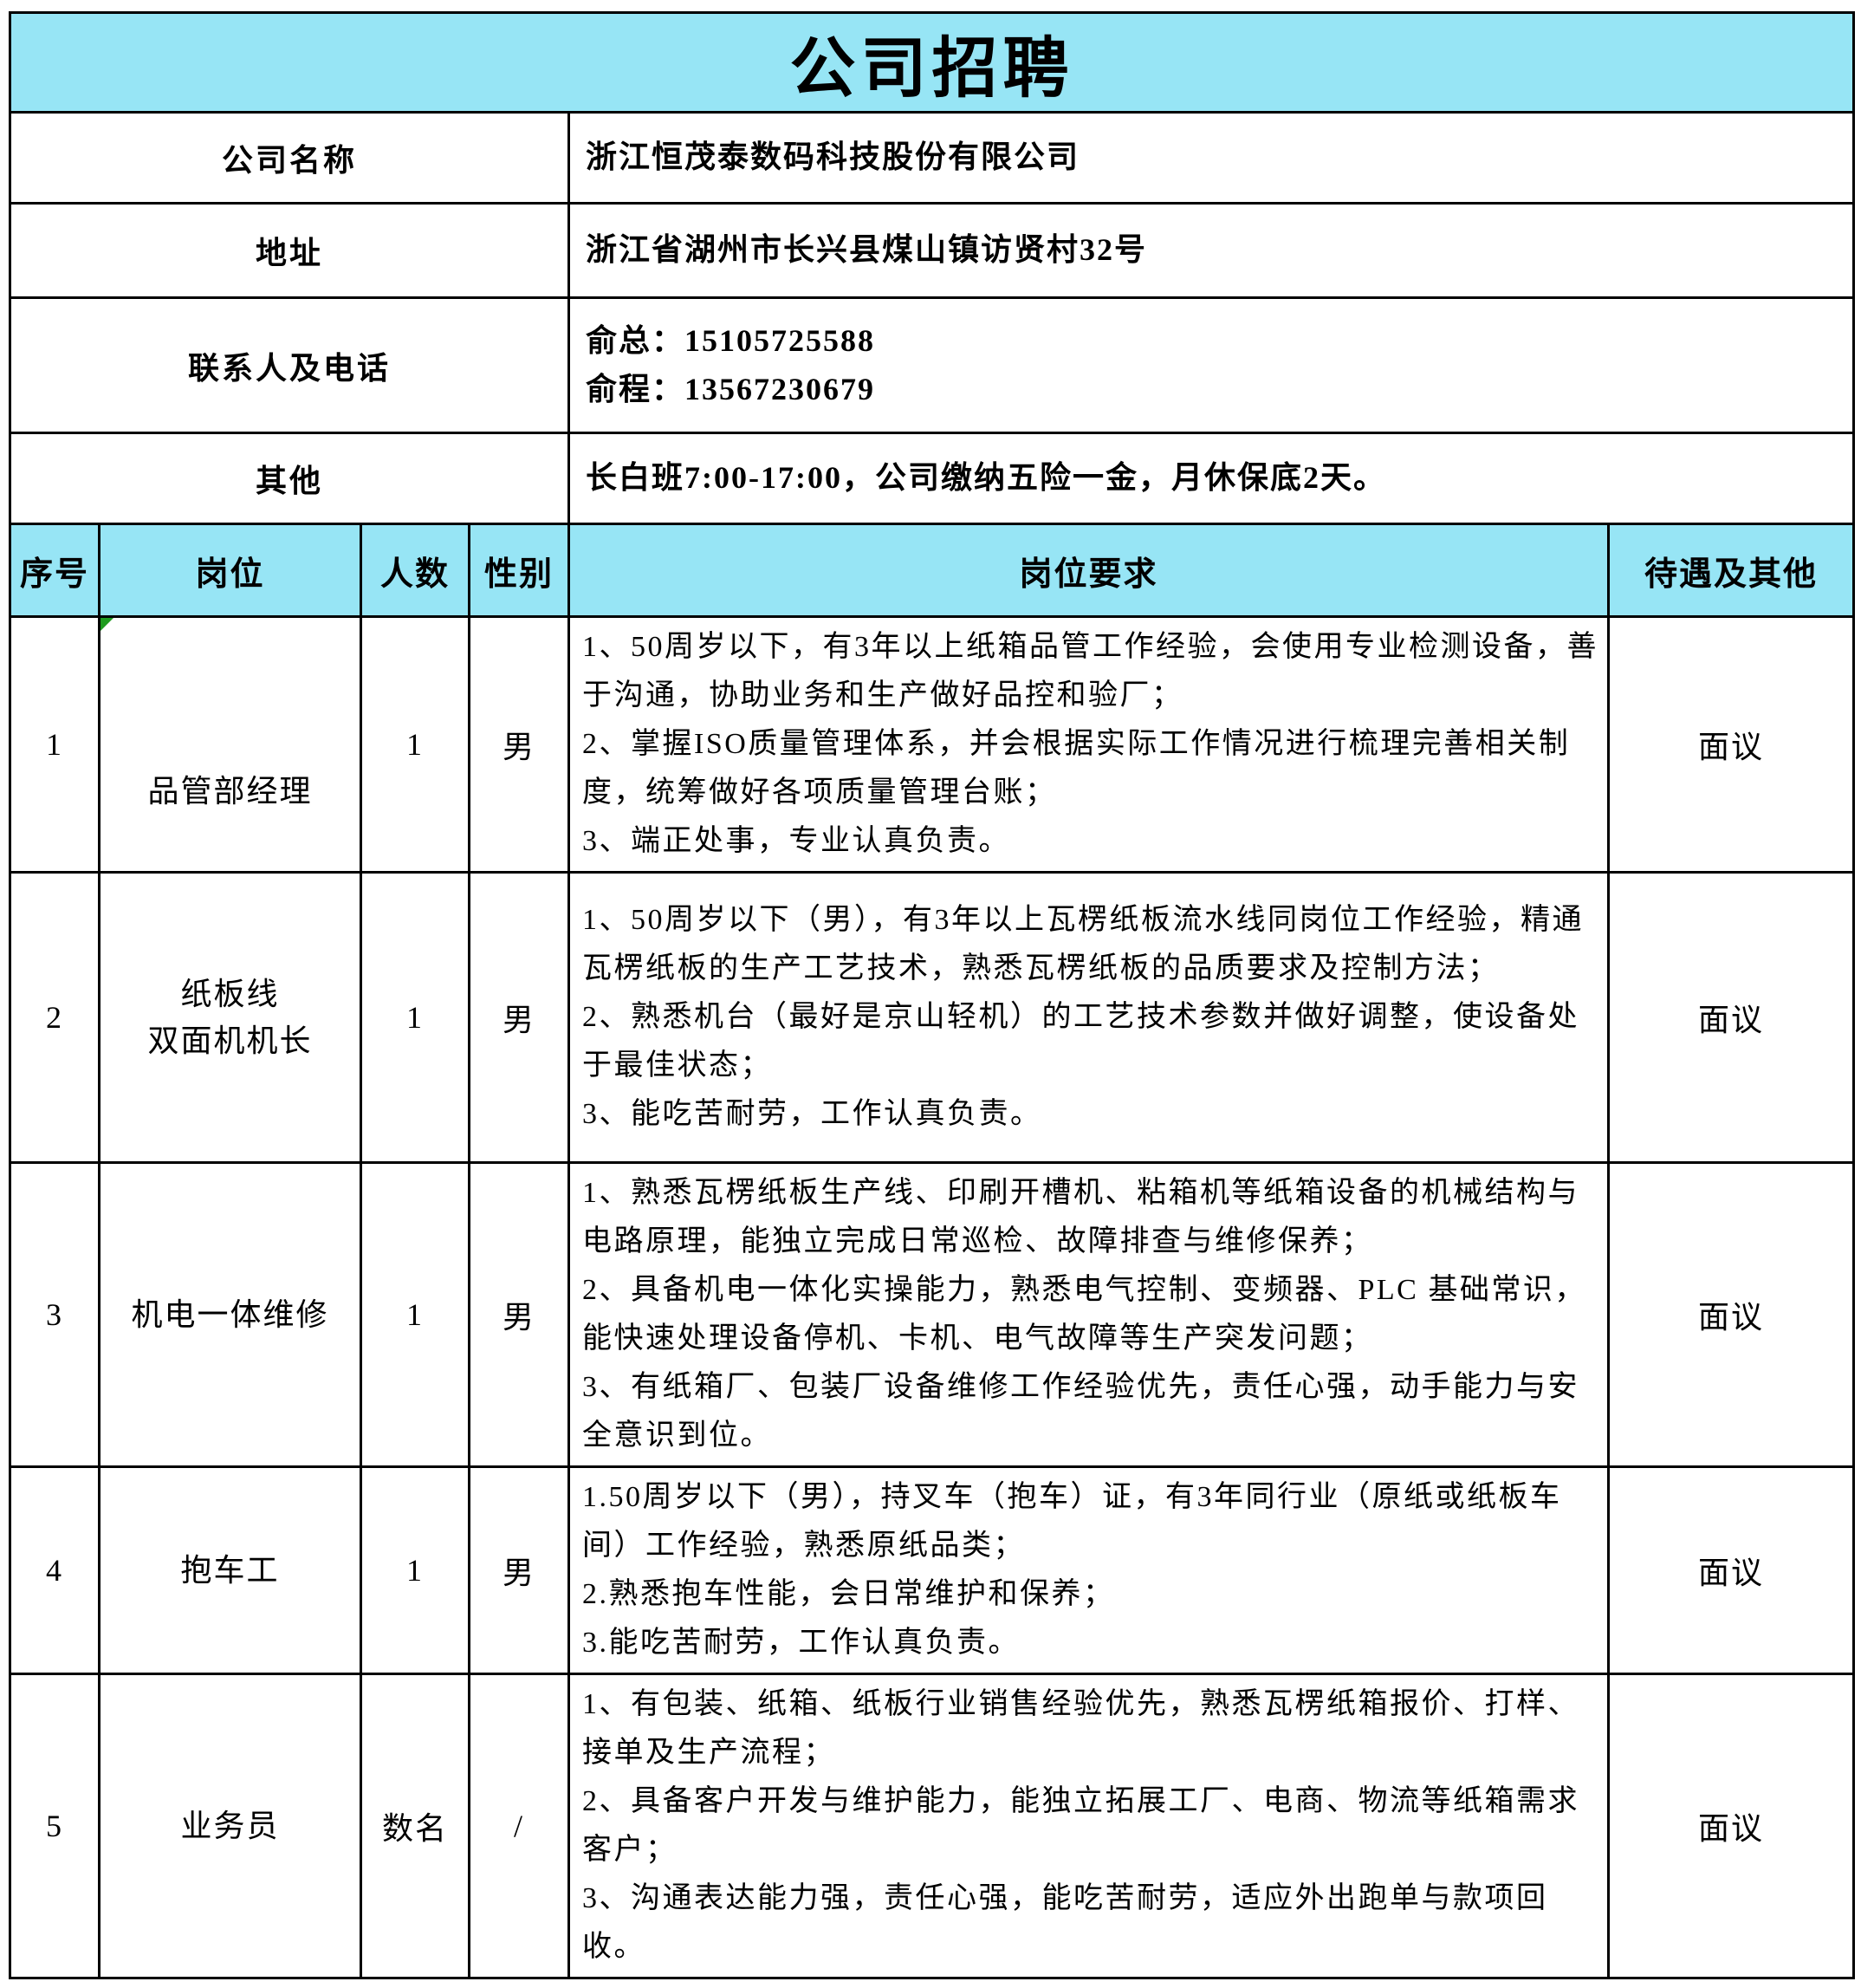  Describe the element at coordinates (415, 1826) in the screenshot. I see `row-count: 数名` at that location.